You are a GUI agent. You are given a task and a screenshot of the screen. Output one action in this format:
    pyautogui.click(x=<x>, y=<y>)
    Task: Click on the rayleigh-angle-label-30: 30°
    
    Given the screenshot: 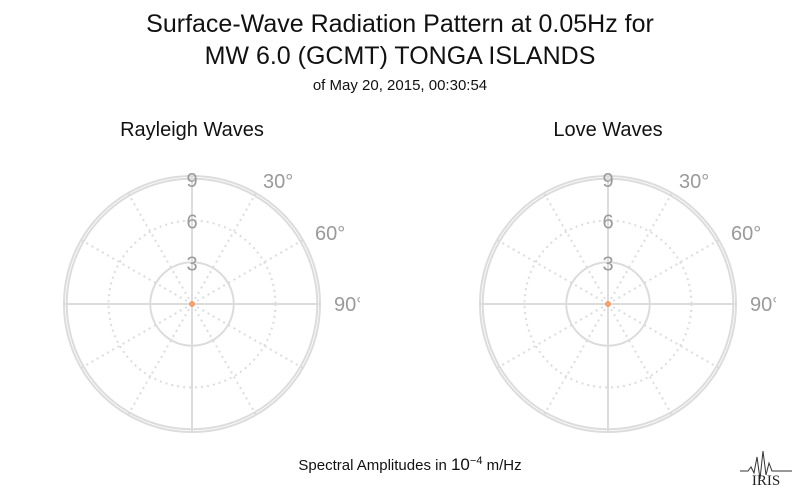 What is the action you would take?
    pyautogui.click(x=278, y=182)
    